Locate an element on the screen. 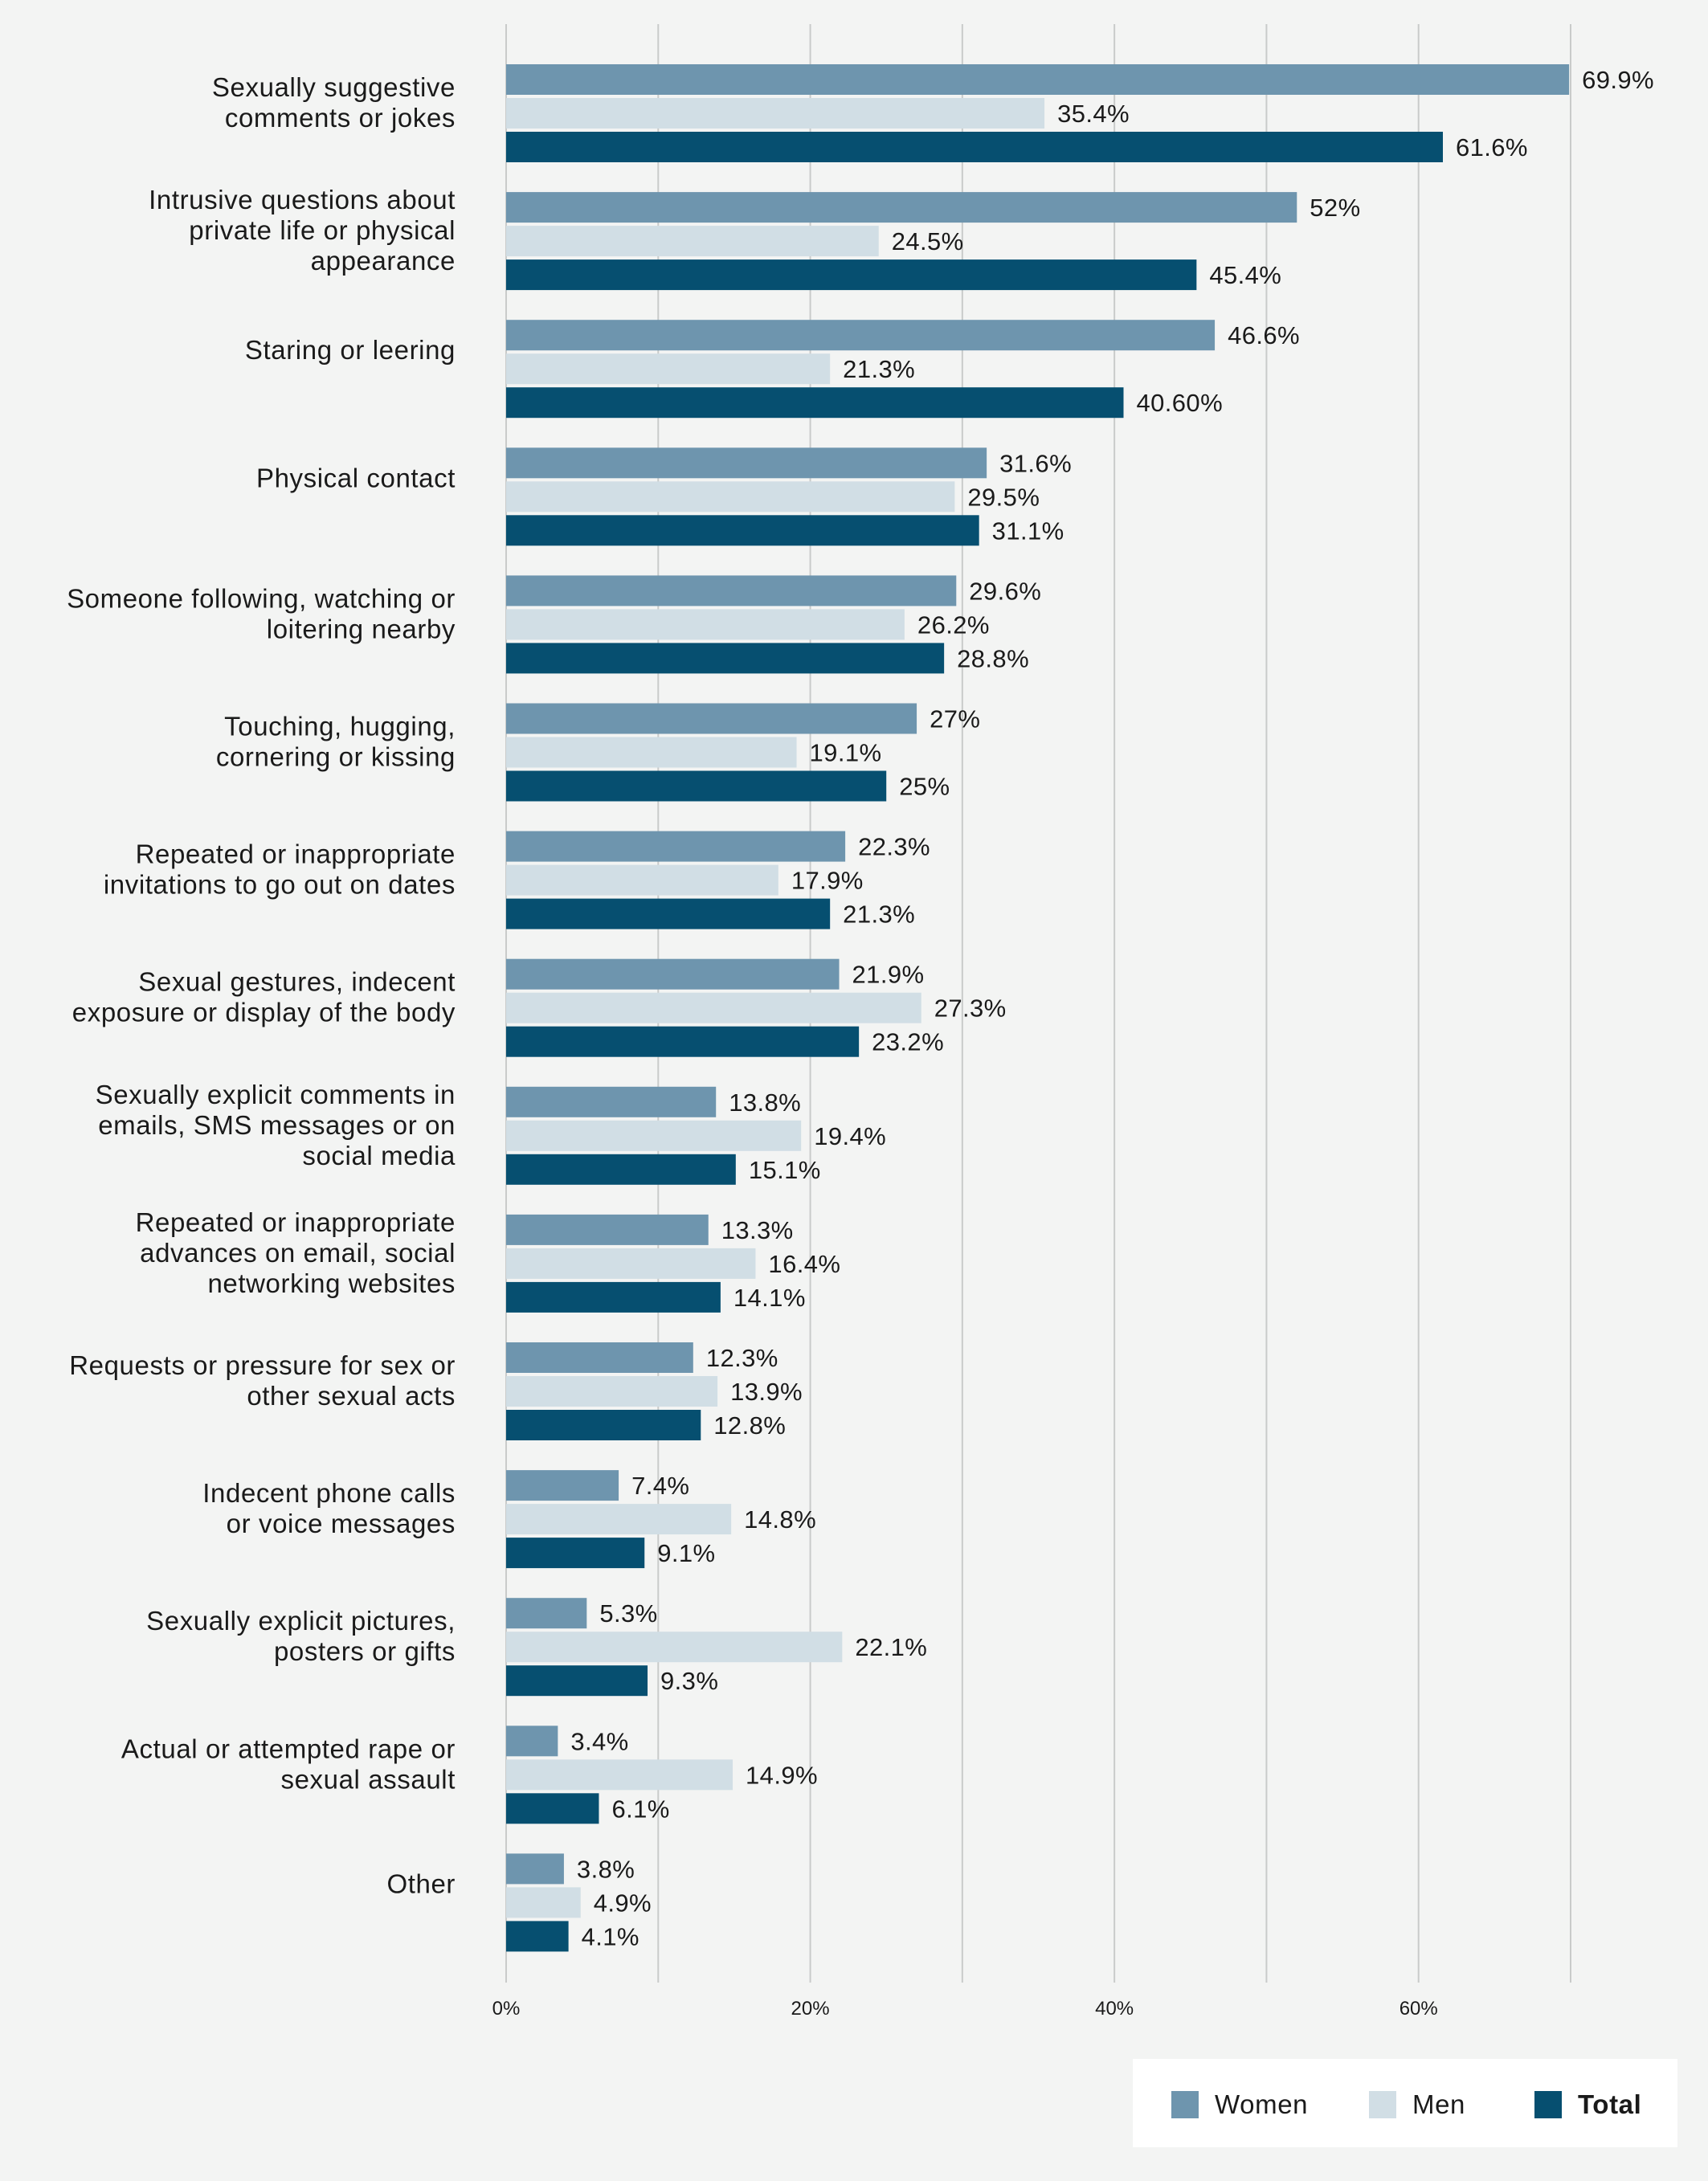 The image size is (1708, 2181). value-label-men: 35.4% is located at coordinates (1093, 114).